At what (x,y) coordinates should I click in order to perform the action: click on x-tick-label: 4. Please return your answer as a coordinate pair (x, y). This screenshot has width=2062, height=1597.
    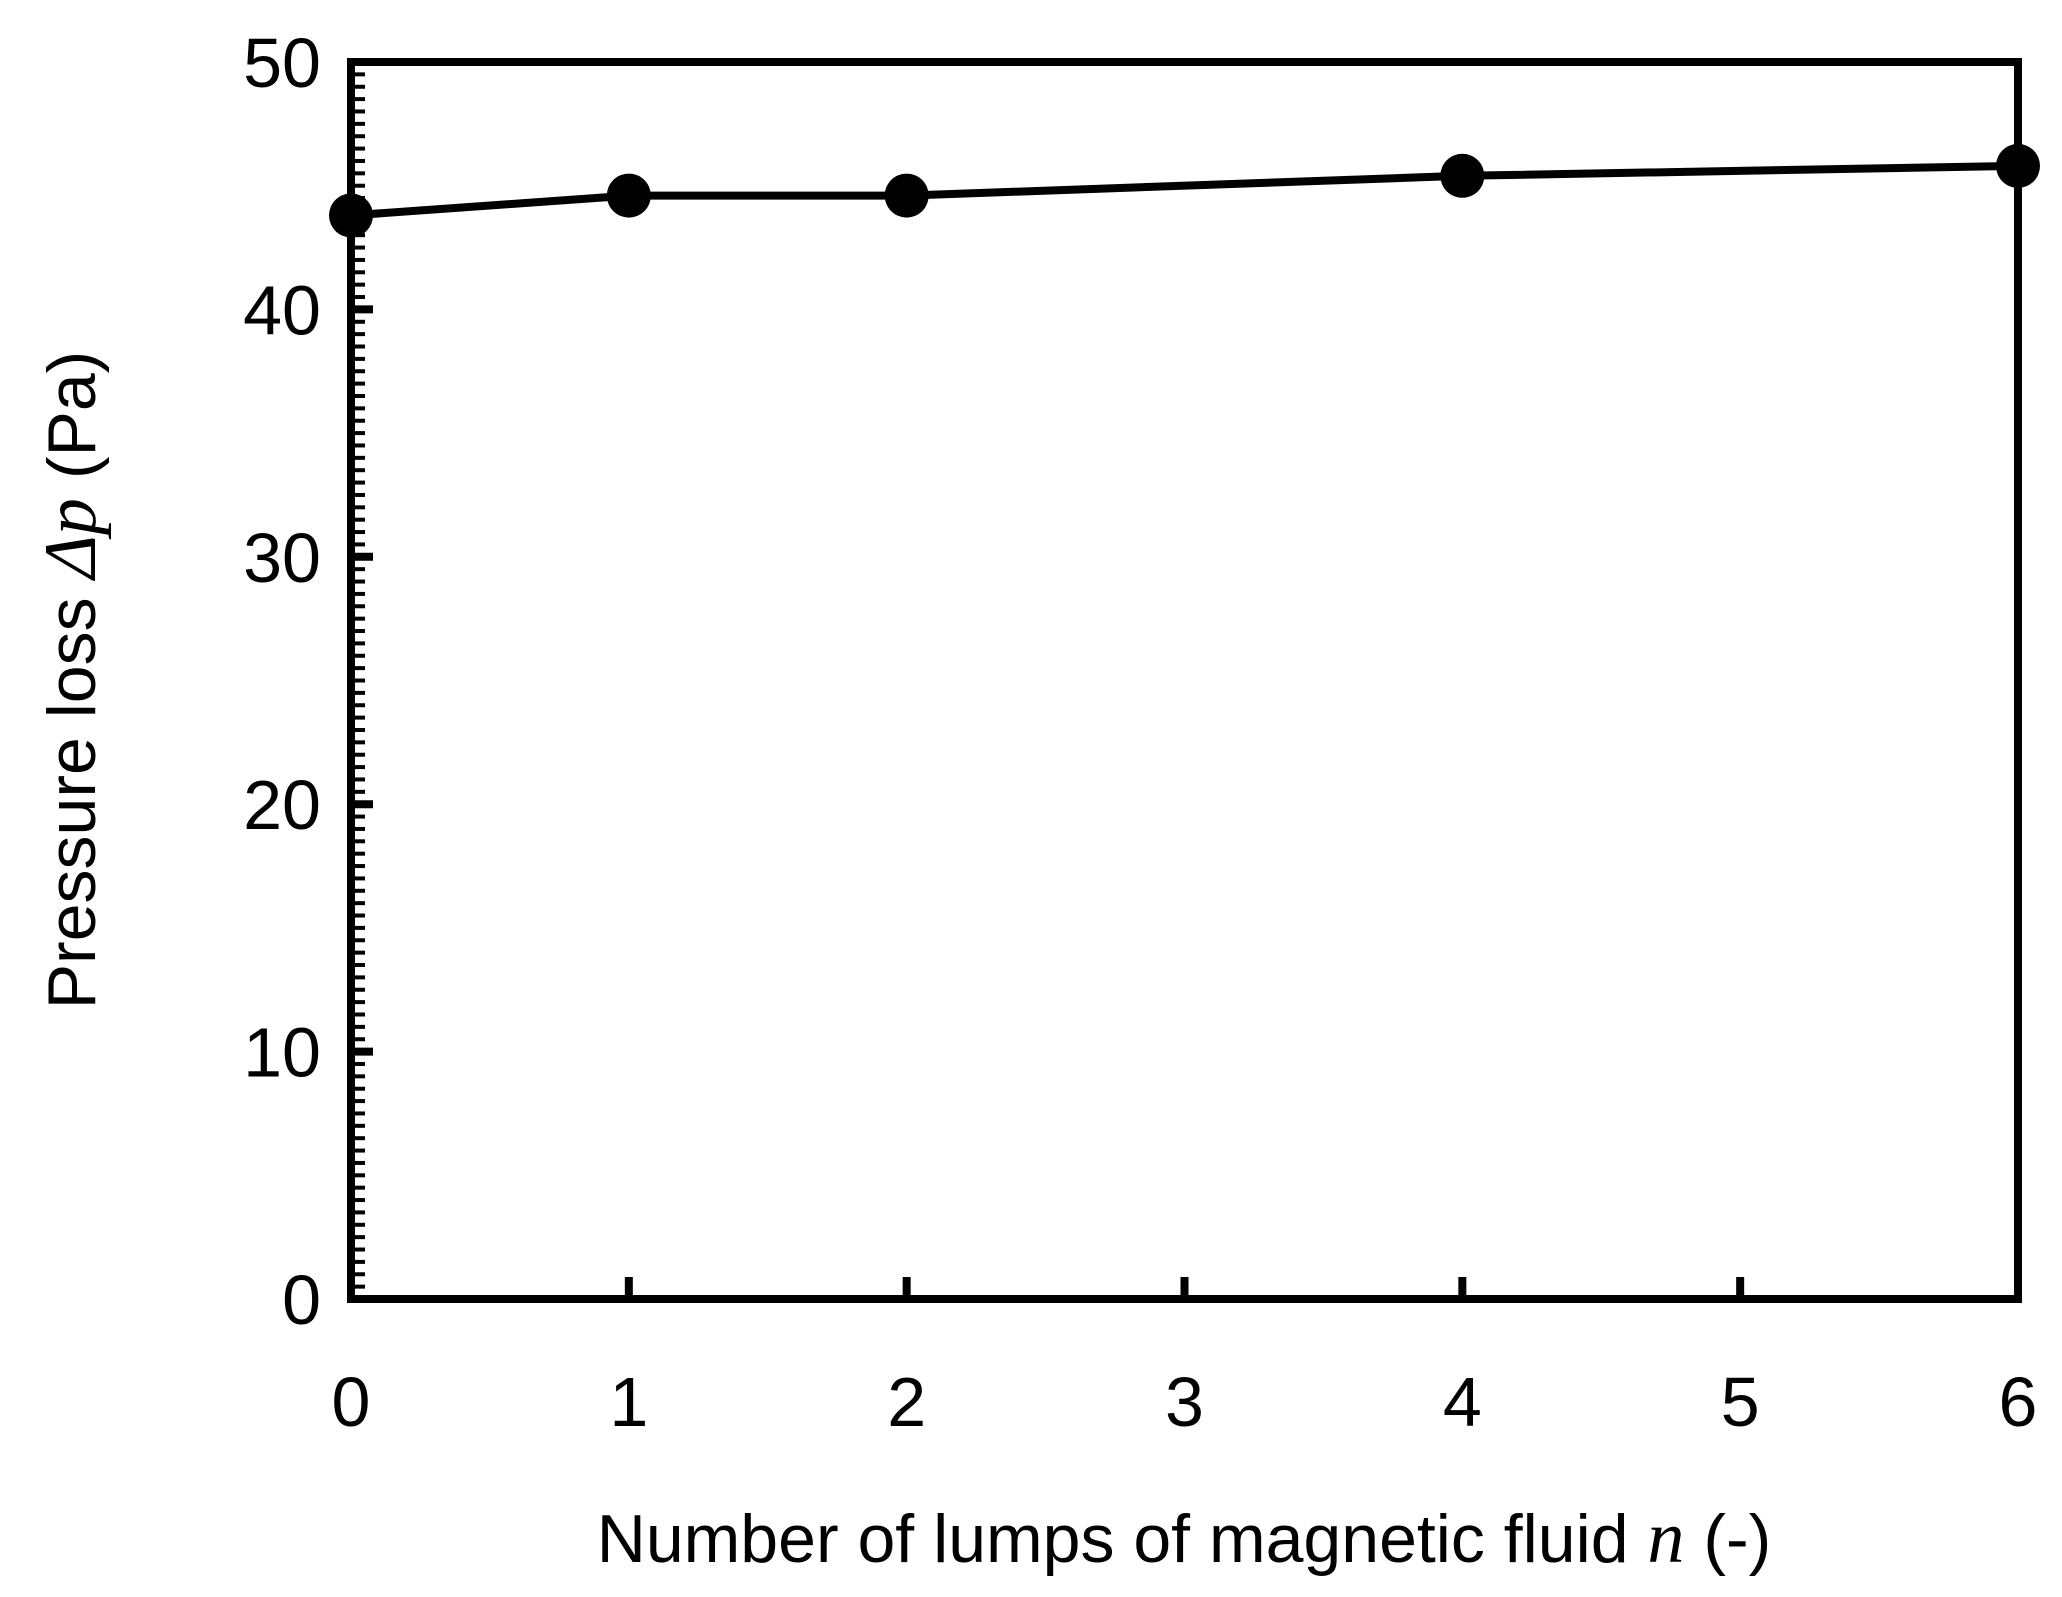
    Looking at the image, I should click on (1462, 1402).